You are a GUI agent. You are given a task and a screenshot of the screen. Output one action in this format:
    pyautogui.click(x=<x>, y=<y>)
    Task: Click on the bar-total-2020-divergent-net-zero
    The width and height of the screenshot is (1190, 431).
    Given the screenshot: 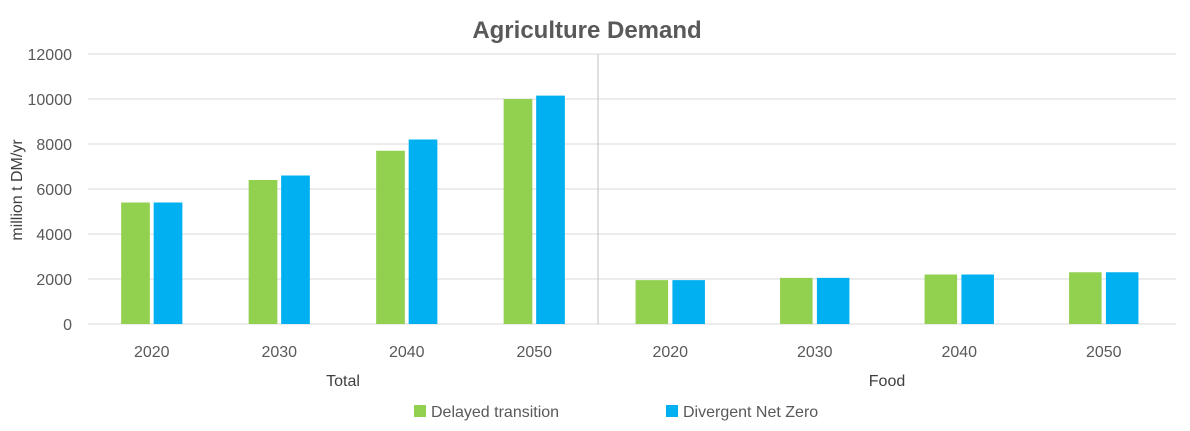 What is the action you would take?
    pyautogui.click(x=168, y=263)
    